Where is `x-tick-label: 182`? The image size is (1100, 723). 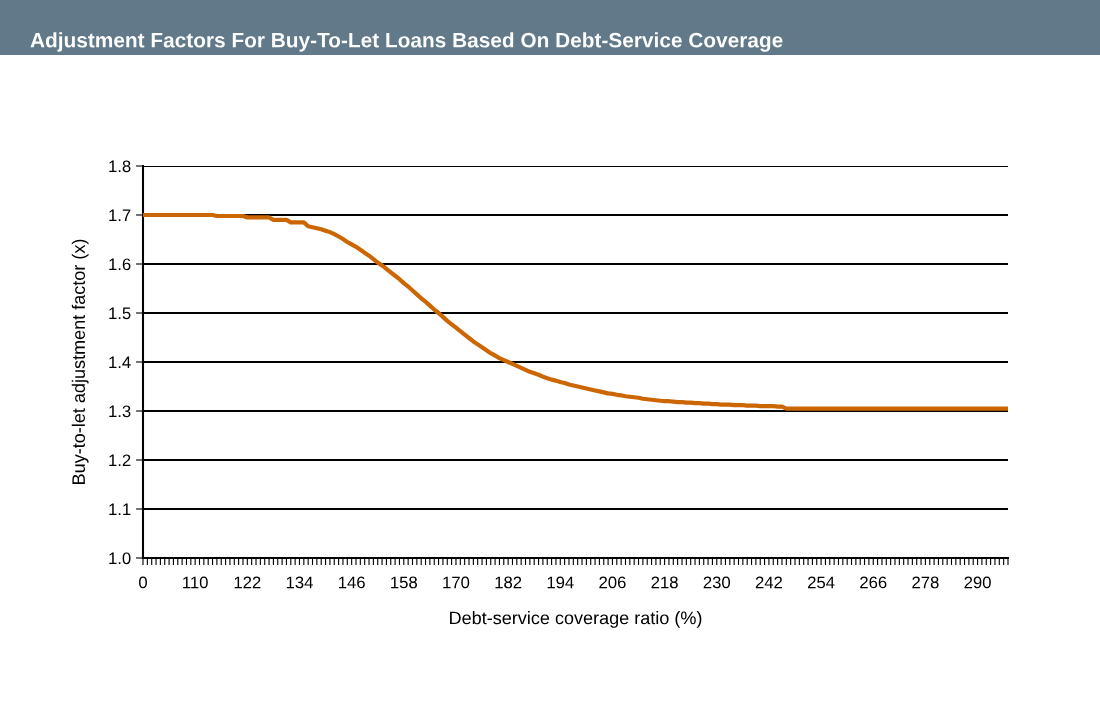 x-tick-label: 182 is located at coordinates (508, 582).